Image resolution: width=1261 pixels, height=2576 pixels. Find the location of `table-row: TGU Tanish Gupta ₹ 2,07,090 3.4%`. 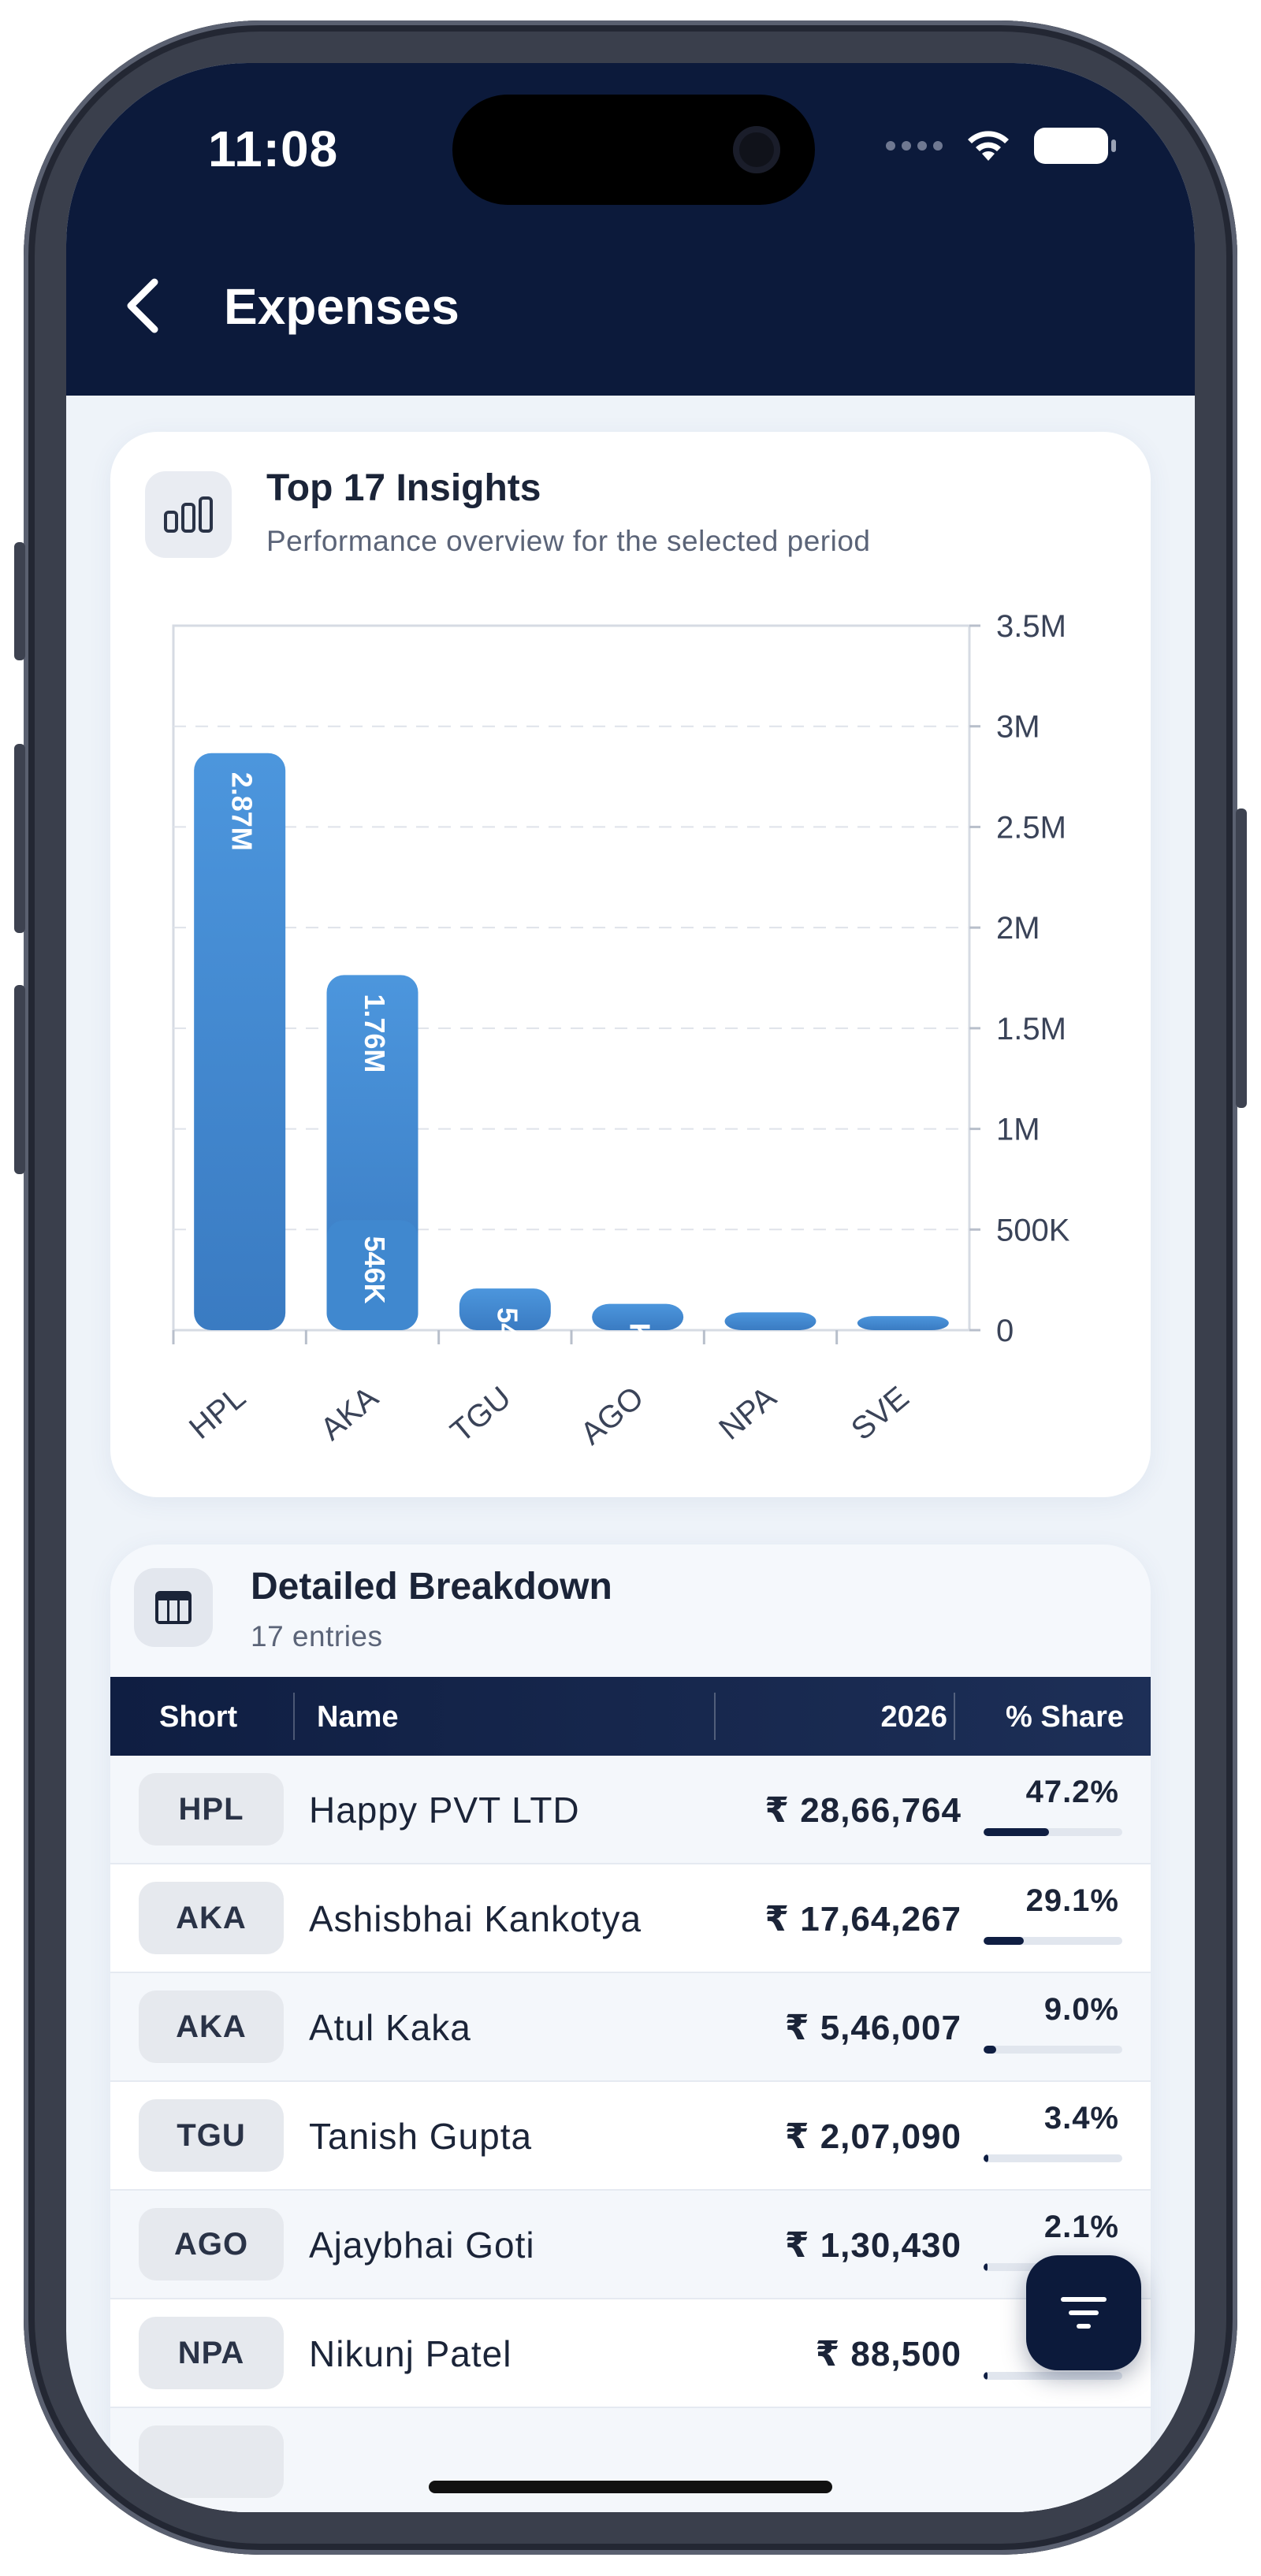

table-row: TGU Tanish Gupta ₹ 2,07,090 3.4% is located at coordinates (630, 2136).